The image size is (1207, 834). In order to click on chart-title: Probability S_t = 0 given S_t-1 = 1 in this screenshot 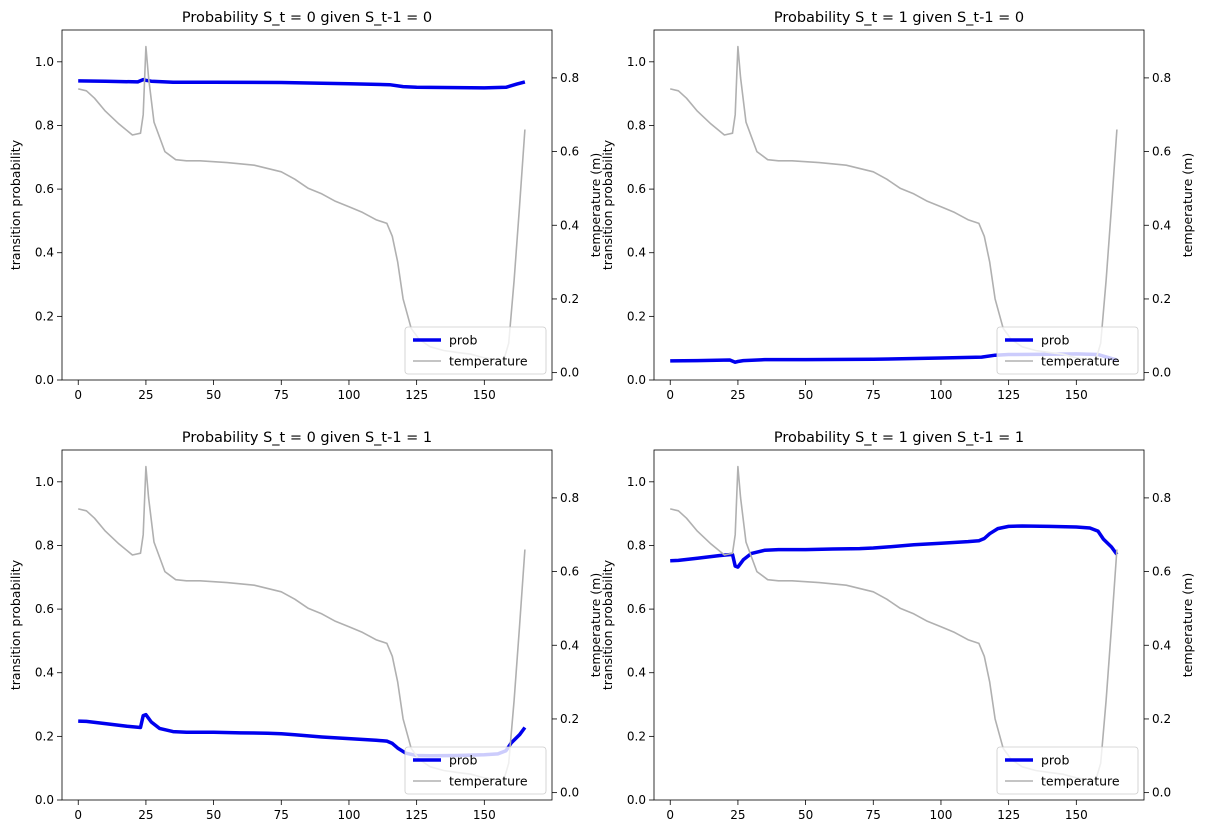, I will do `click(307, 438)`.